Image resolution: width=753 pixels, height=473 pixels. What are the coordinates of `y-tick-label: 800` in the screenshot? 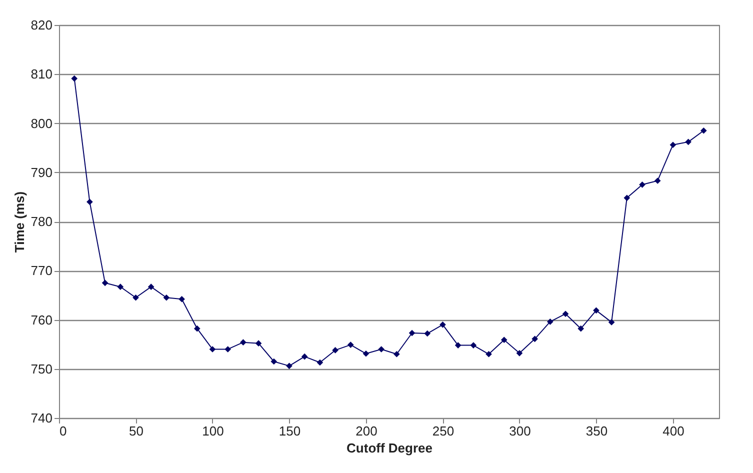 It's located at (41, 123).